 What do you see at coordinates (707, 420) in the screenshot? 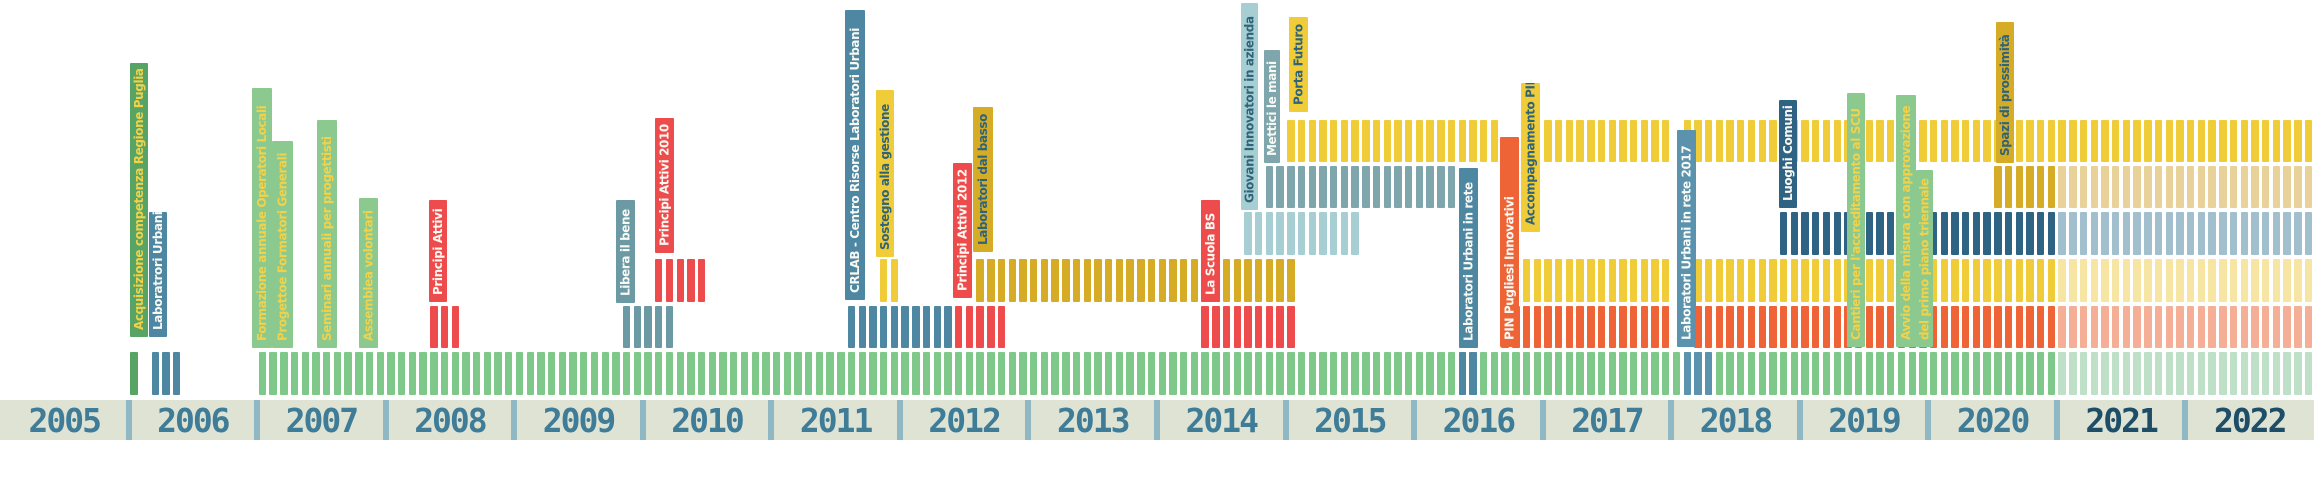
I see `year-label-2010: 2010` at bounding box center [707, 420].